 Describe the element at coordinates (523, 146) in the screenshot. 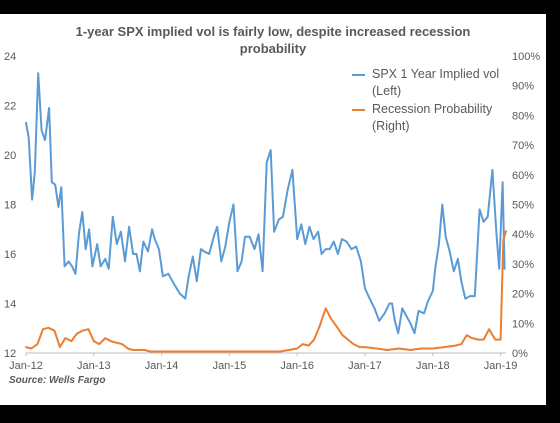

I see `right-axis-tick-label: 70%` at that location.